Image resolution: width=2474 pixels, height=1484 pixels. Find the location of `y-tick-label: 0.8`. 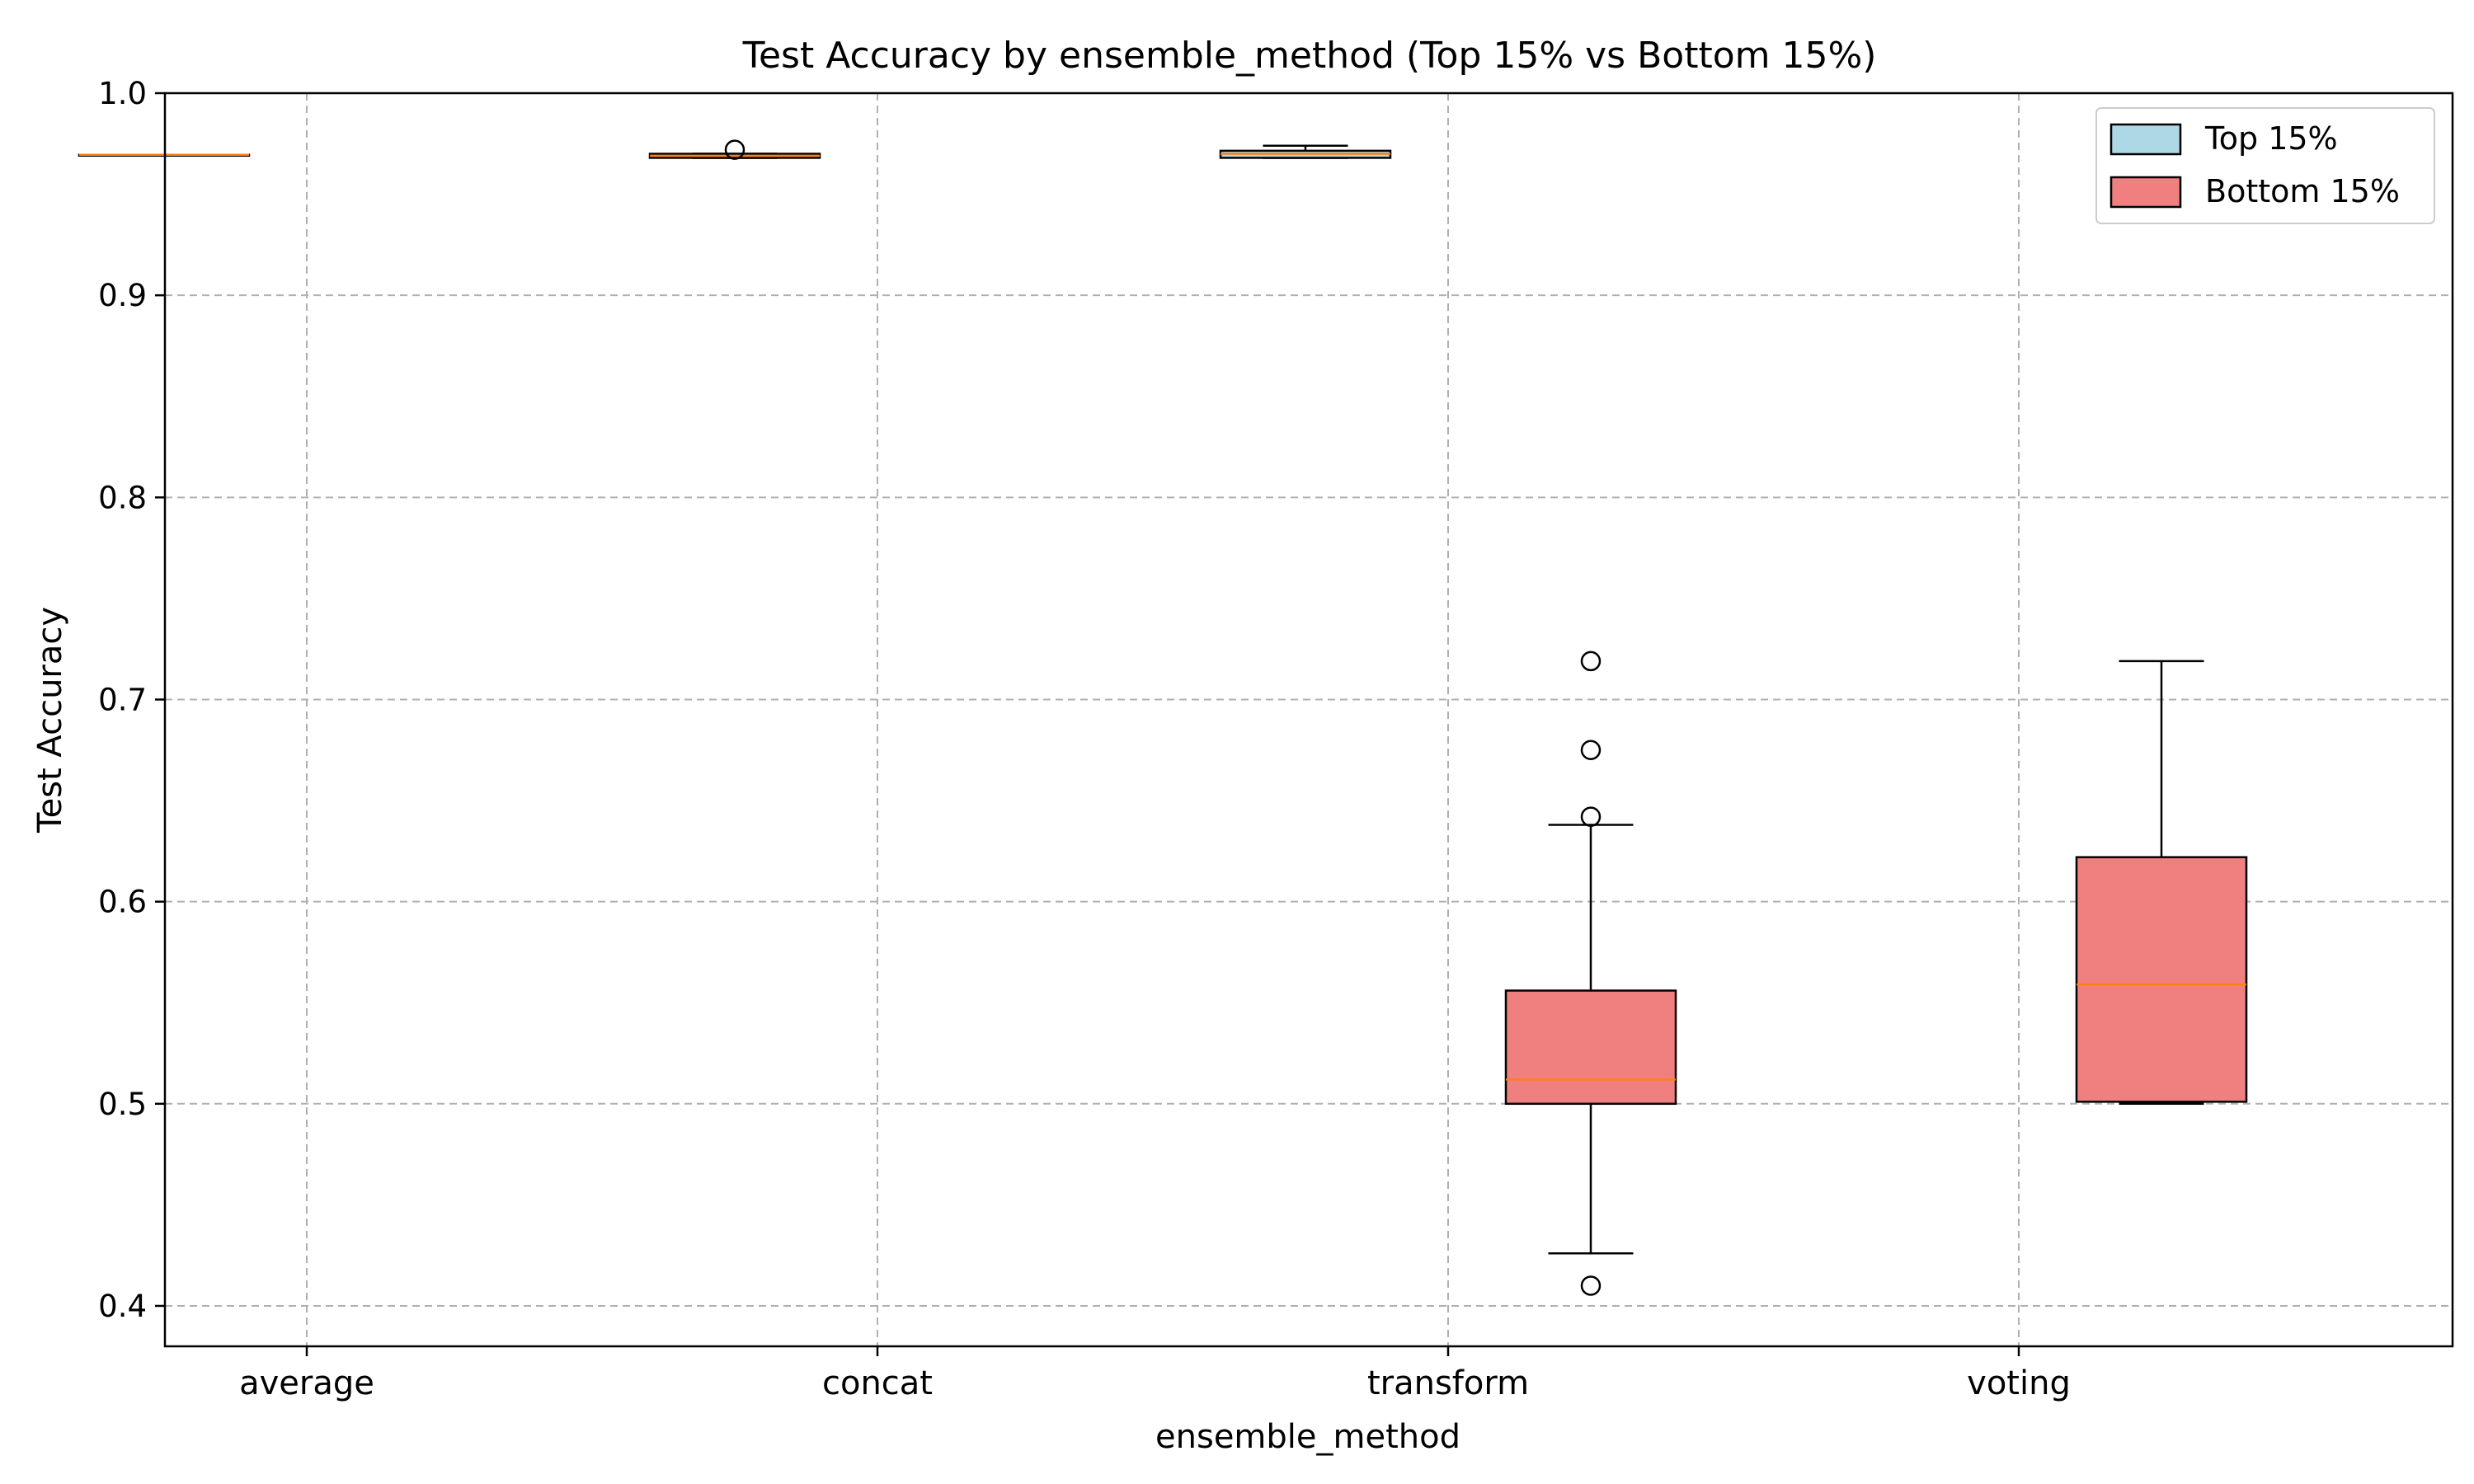

y-tick-label: 0.8 is located at coordinates (122, 497).